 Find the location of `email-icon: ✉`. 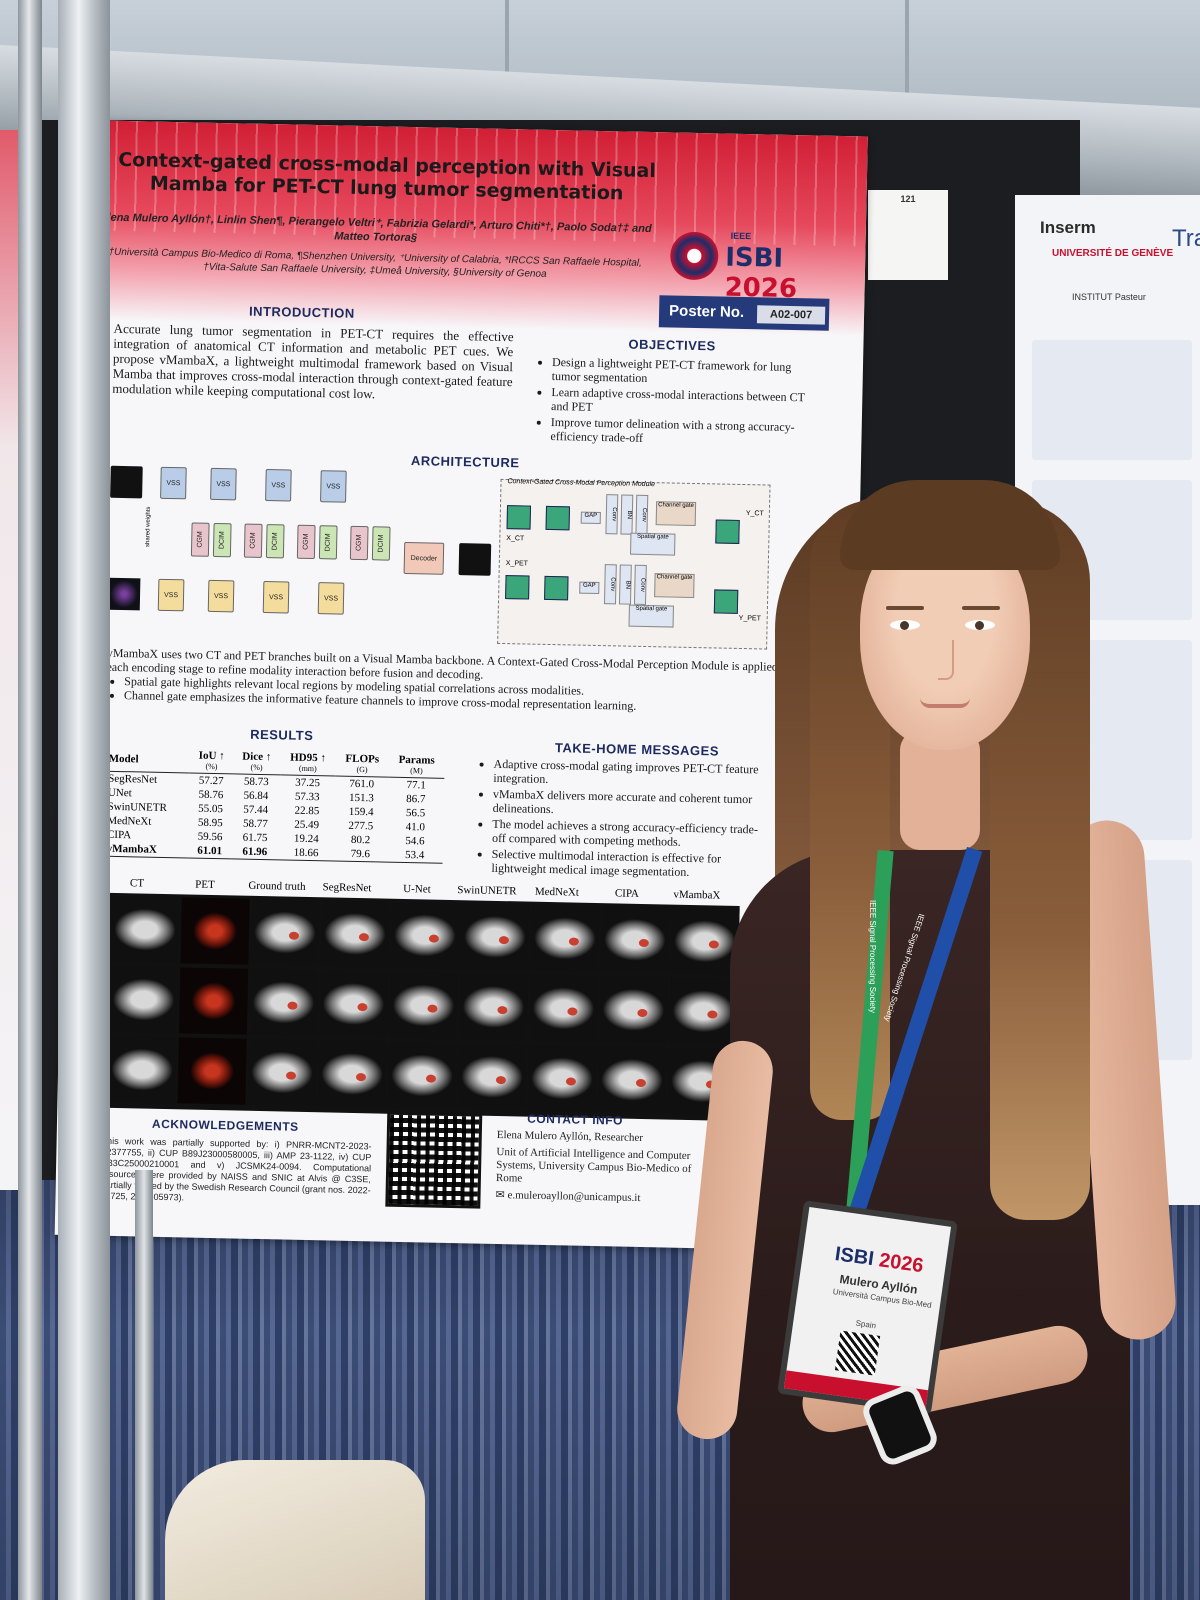

email-icon: ✉ is located at coordinates (501, 1195).